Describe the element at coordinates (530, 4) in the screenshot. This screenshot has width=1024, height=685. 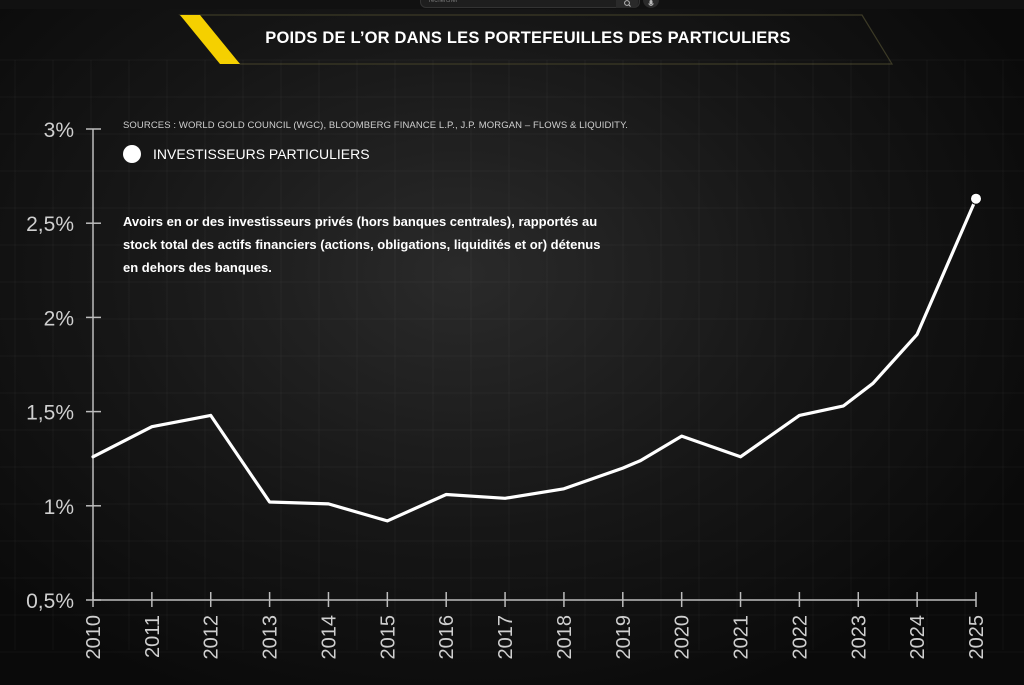
I see `search-input: rechercher` at that location.